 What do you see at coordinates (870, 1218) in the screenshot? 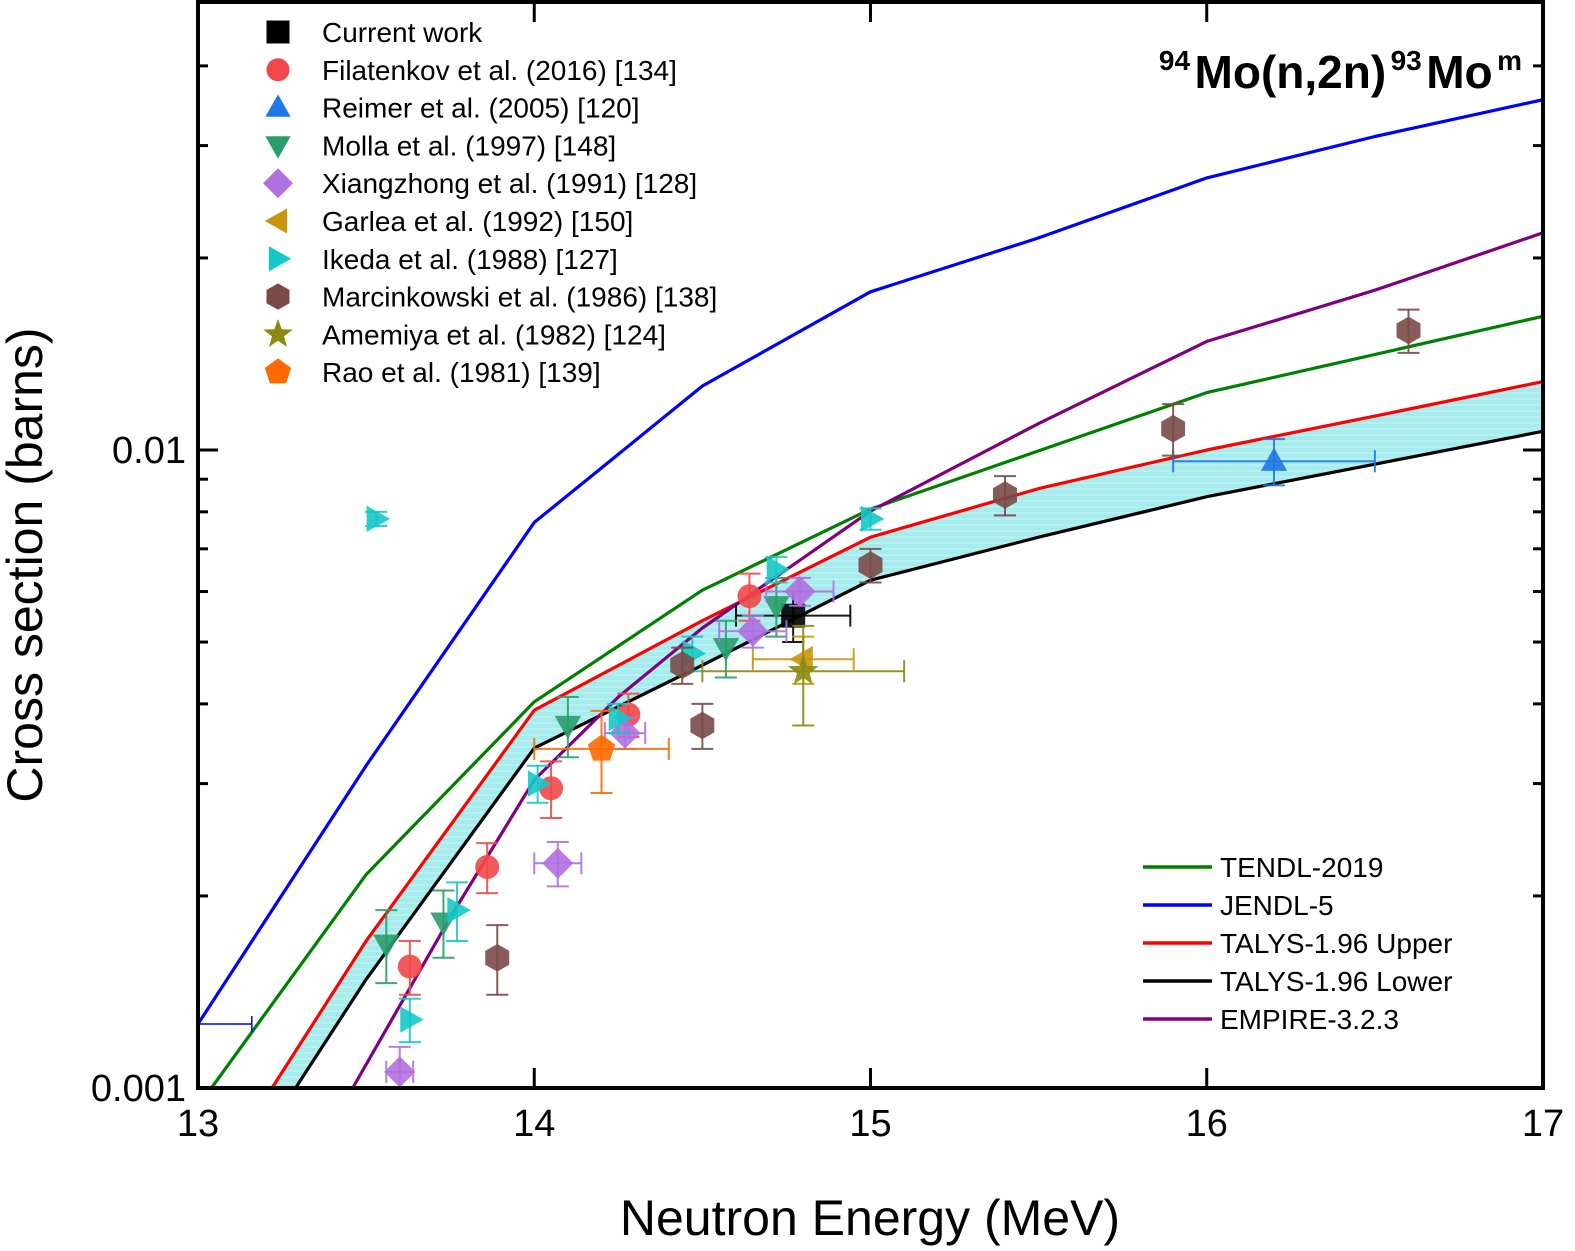
I see `x-axis-title: Neutron Energy (MeV)` at bounding box center [870, 1218].